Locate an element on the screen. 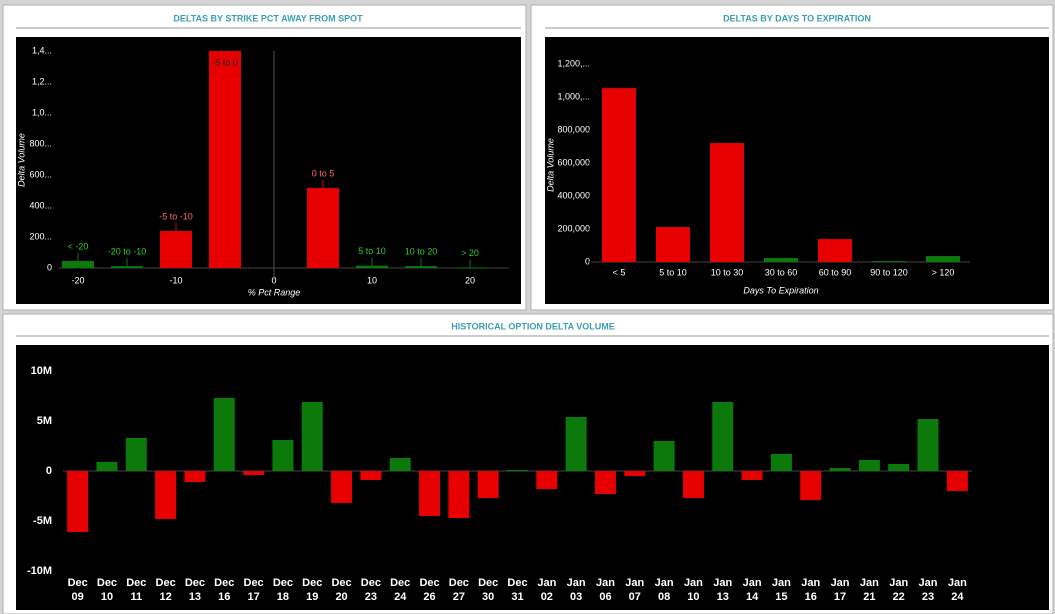 The image size is (1055, 614). y-tick-label: 800,000 is located at coordinates (573, 129).